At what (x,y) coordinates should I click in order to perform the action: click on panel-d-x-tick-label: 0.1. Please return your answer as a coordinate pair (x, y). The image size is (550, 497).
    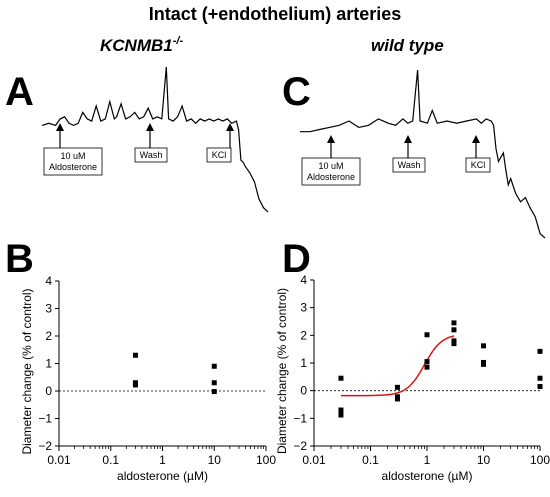
    Looking at the image, I should click on (370, 460).